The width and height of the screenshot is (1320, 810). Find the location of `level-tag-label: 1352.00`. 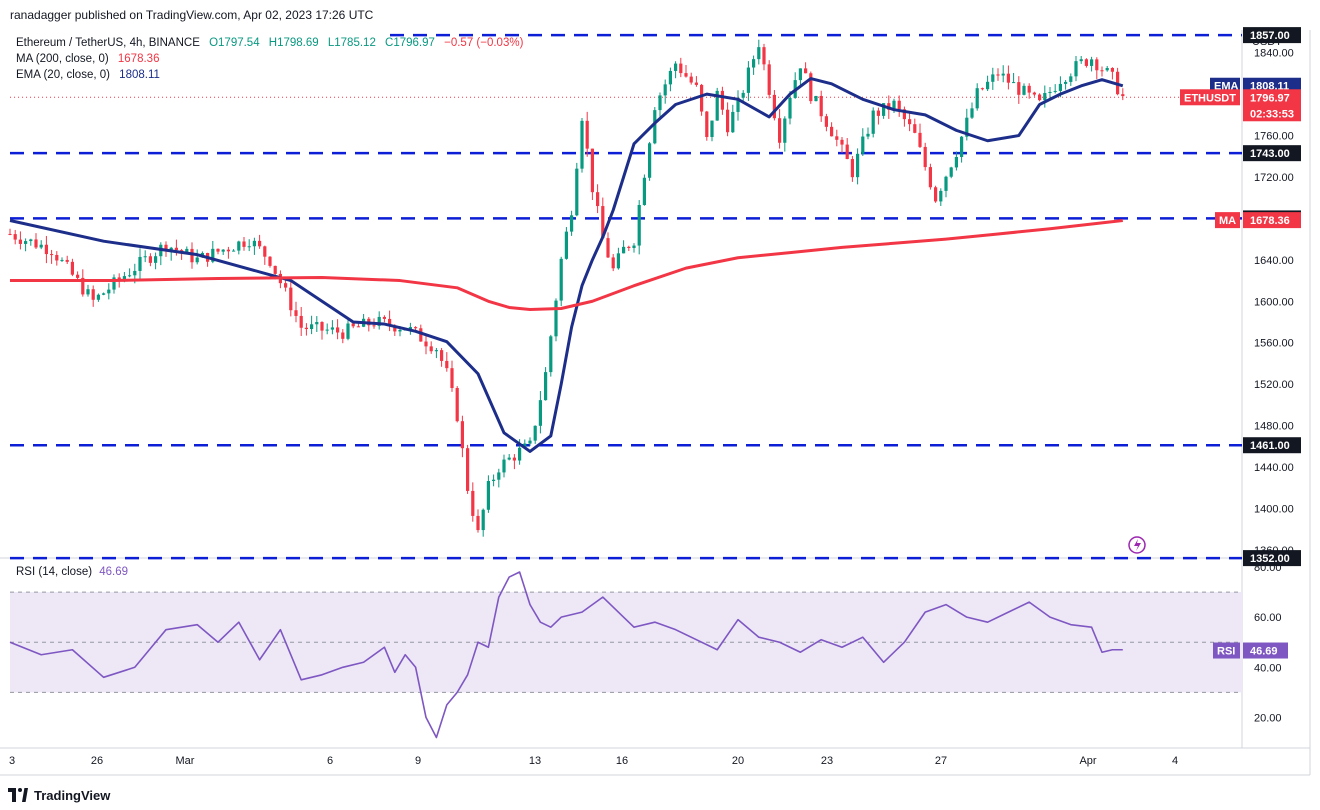

level-tag-label: 1352.00 is located at coordinates (1270, 559).